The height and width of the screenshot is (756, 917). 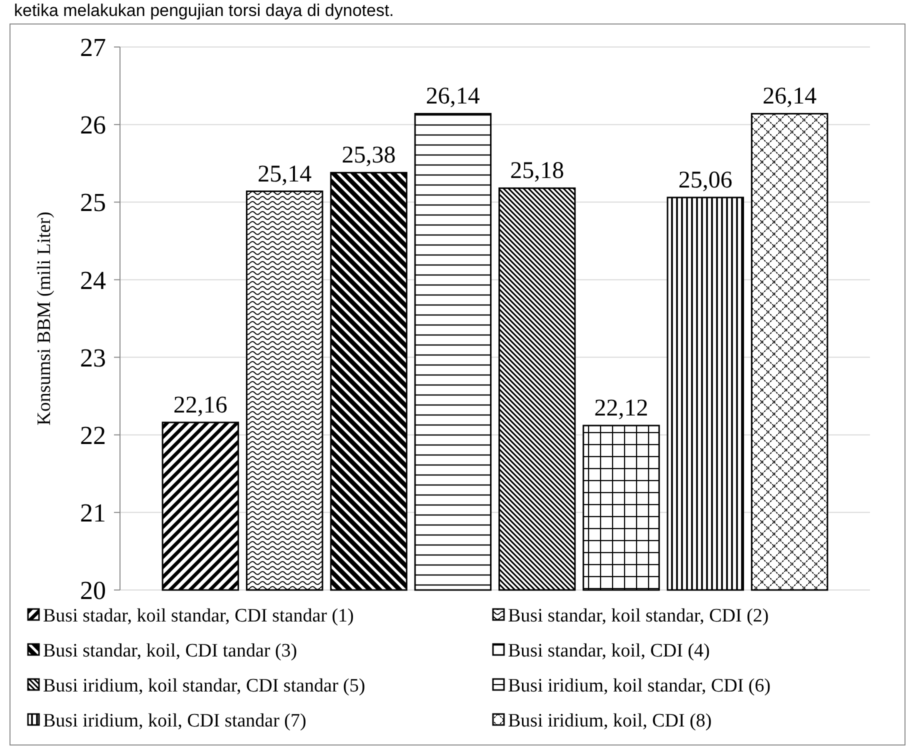 I want to click on y-tick-label: 22, so click(x=93, y=435).